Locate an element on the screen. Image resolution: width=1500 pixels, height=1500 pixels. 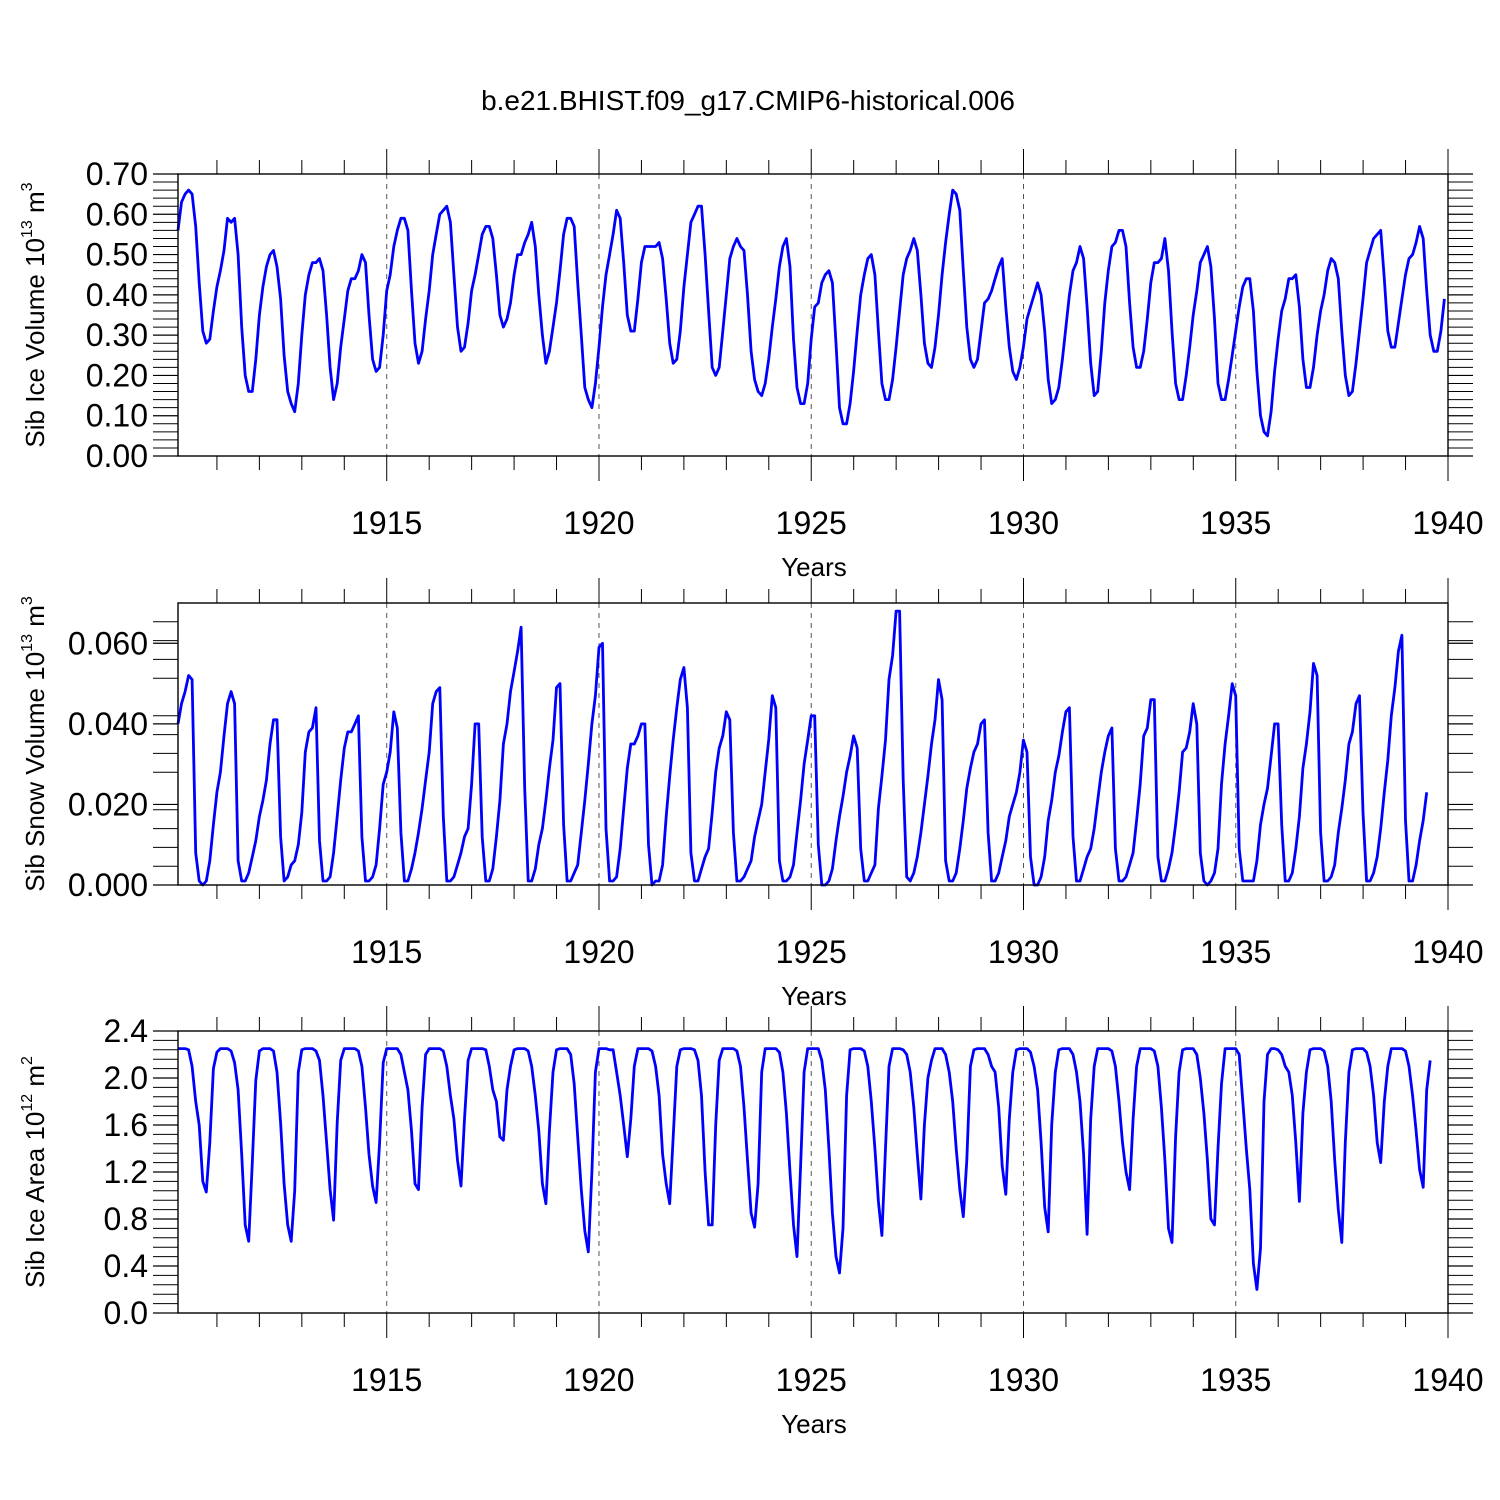
y-axis-label: Sib Snow Volume 1013 m3 is located at coordinates (34, 744).